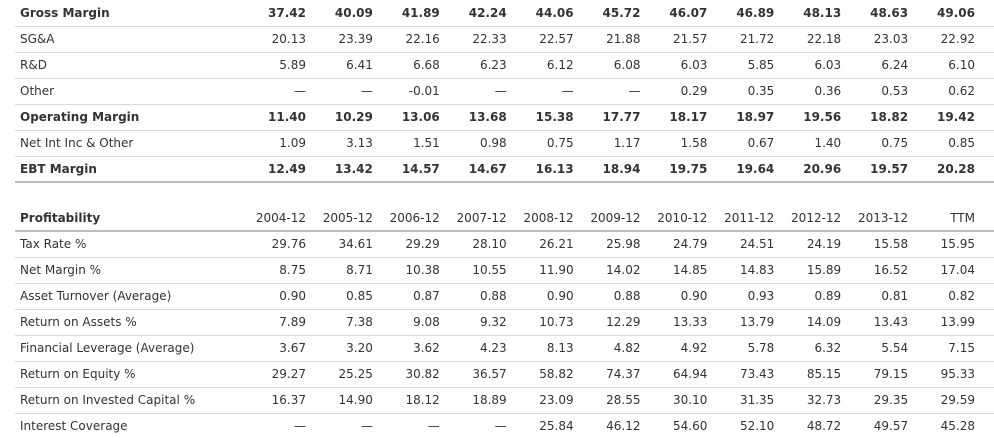  I want to click on value-cell: 21.57, so click(690, 39).